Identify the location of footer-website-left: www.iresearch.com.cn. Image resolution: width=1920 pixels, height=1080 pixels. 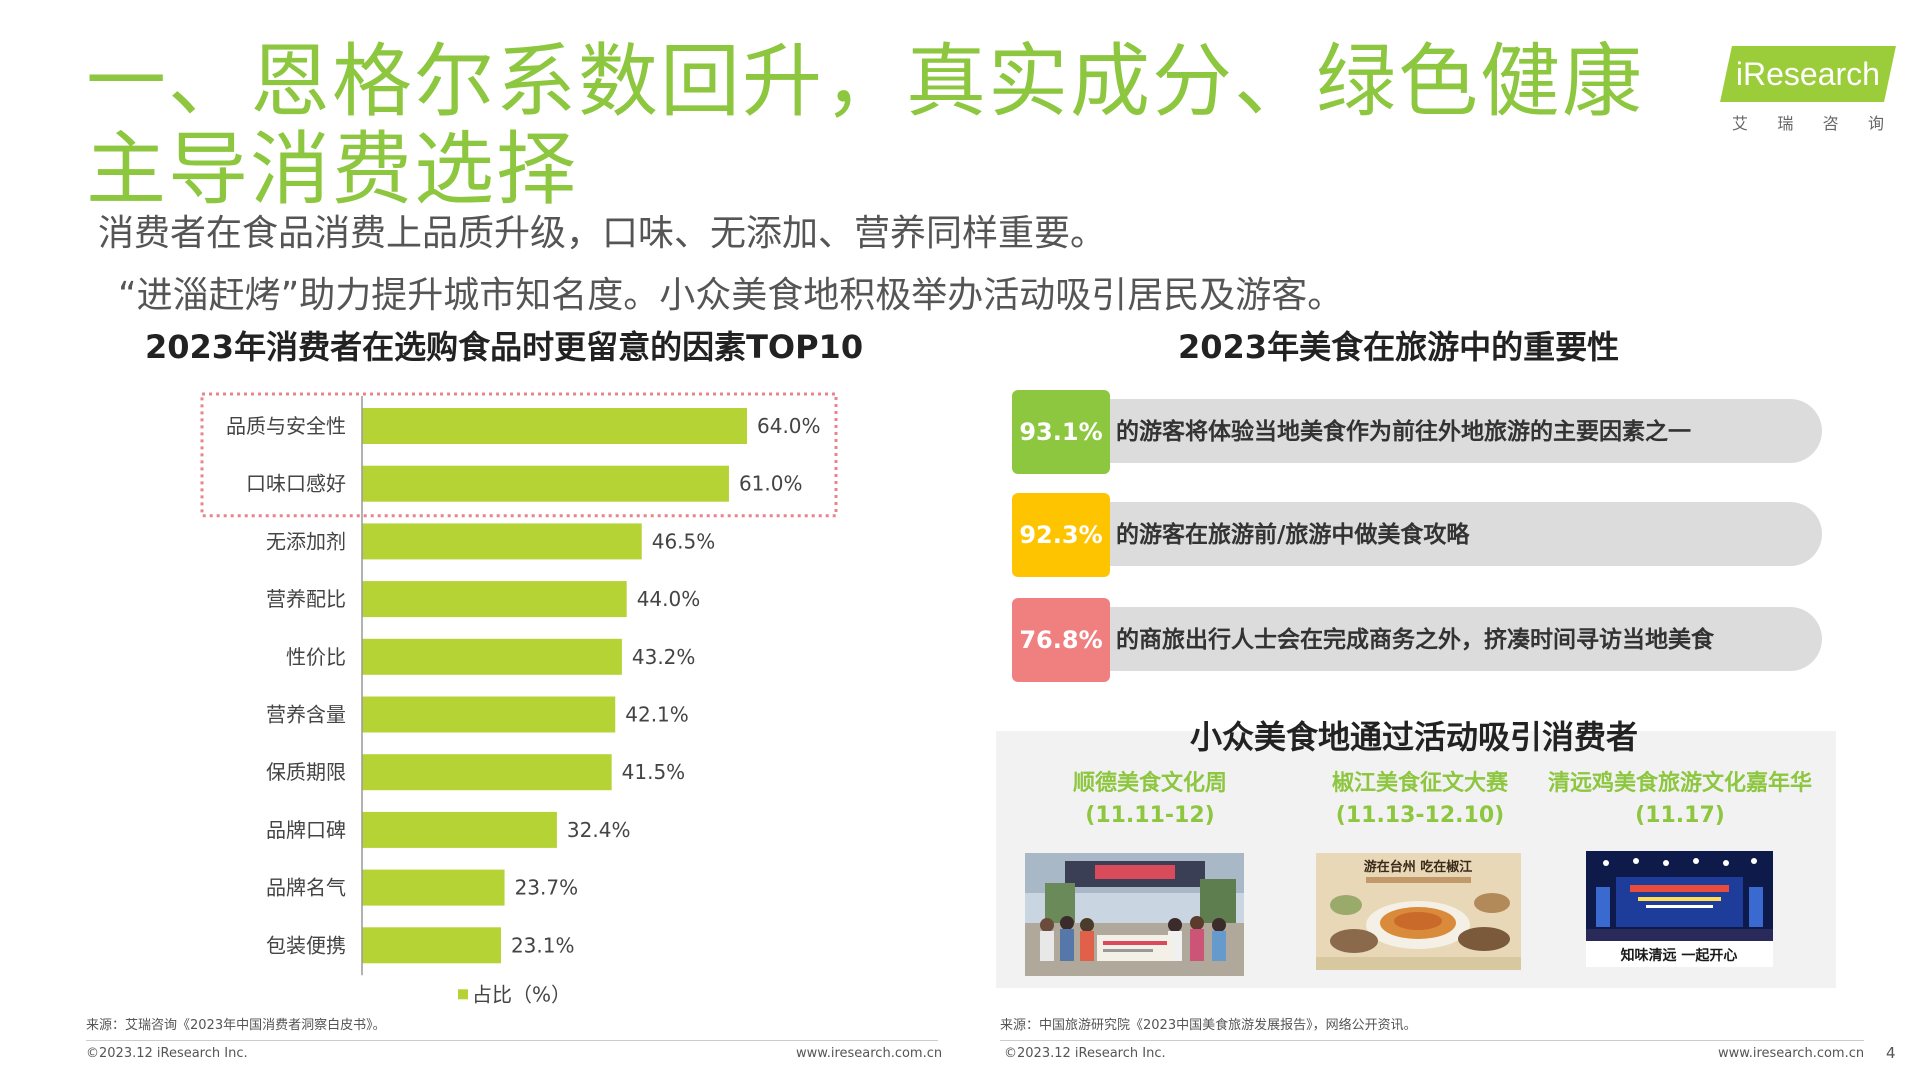
(869, 1053).